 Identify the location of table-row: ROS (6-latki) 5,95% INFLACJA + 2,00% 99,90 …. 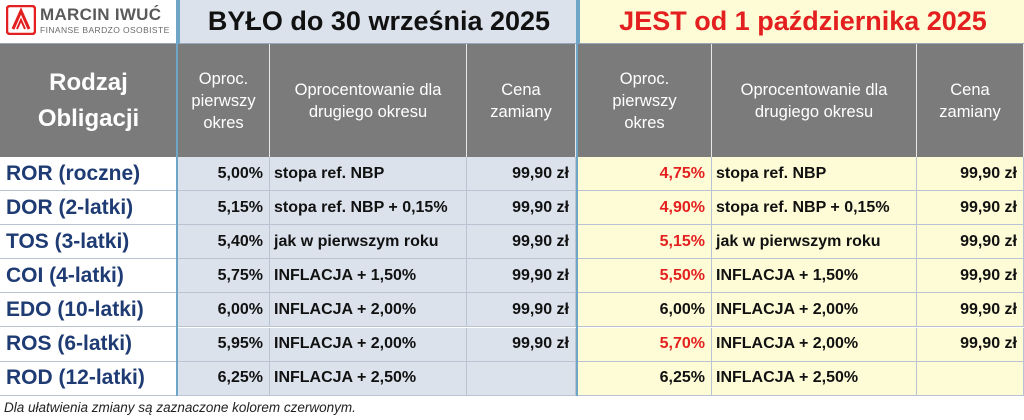
(512, 344).